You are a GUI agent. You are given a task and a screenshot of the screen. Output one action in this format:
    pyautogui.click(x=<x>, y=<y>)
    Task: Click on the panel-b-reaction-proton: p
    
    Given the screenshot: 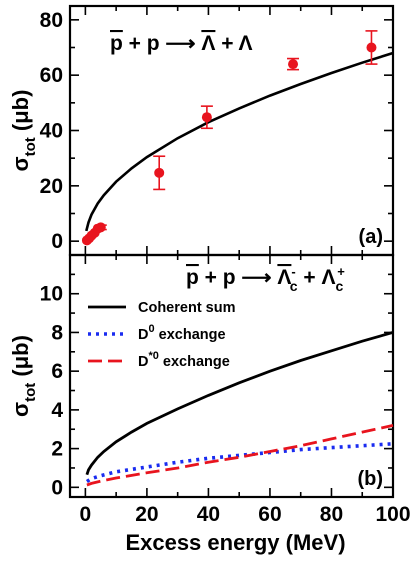 What is the action you would take?
    pyautogui.click(x=229, y=277)
    